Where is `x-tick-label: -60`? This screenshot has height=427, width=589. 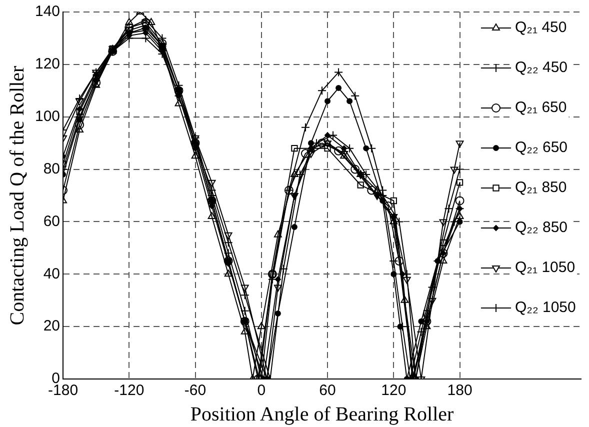 x-tick-label: -60 is located at coordinates (195, 391).